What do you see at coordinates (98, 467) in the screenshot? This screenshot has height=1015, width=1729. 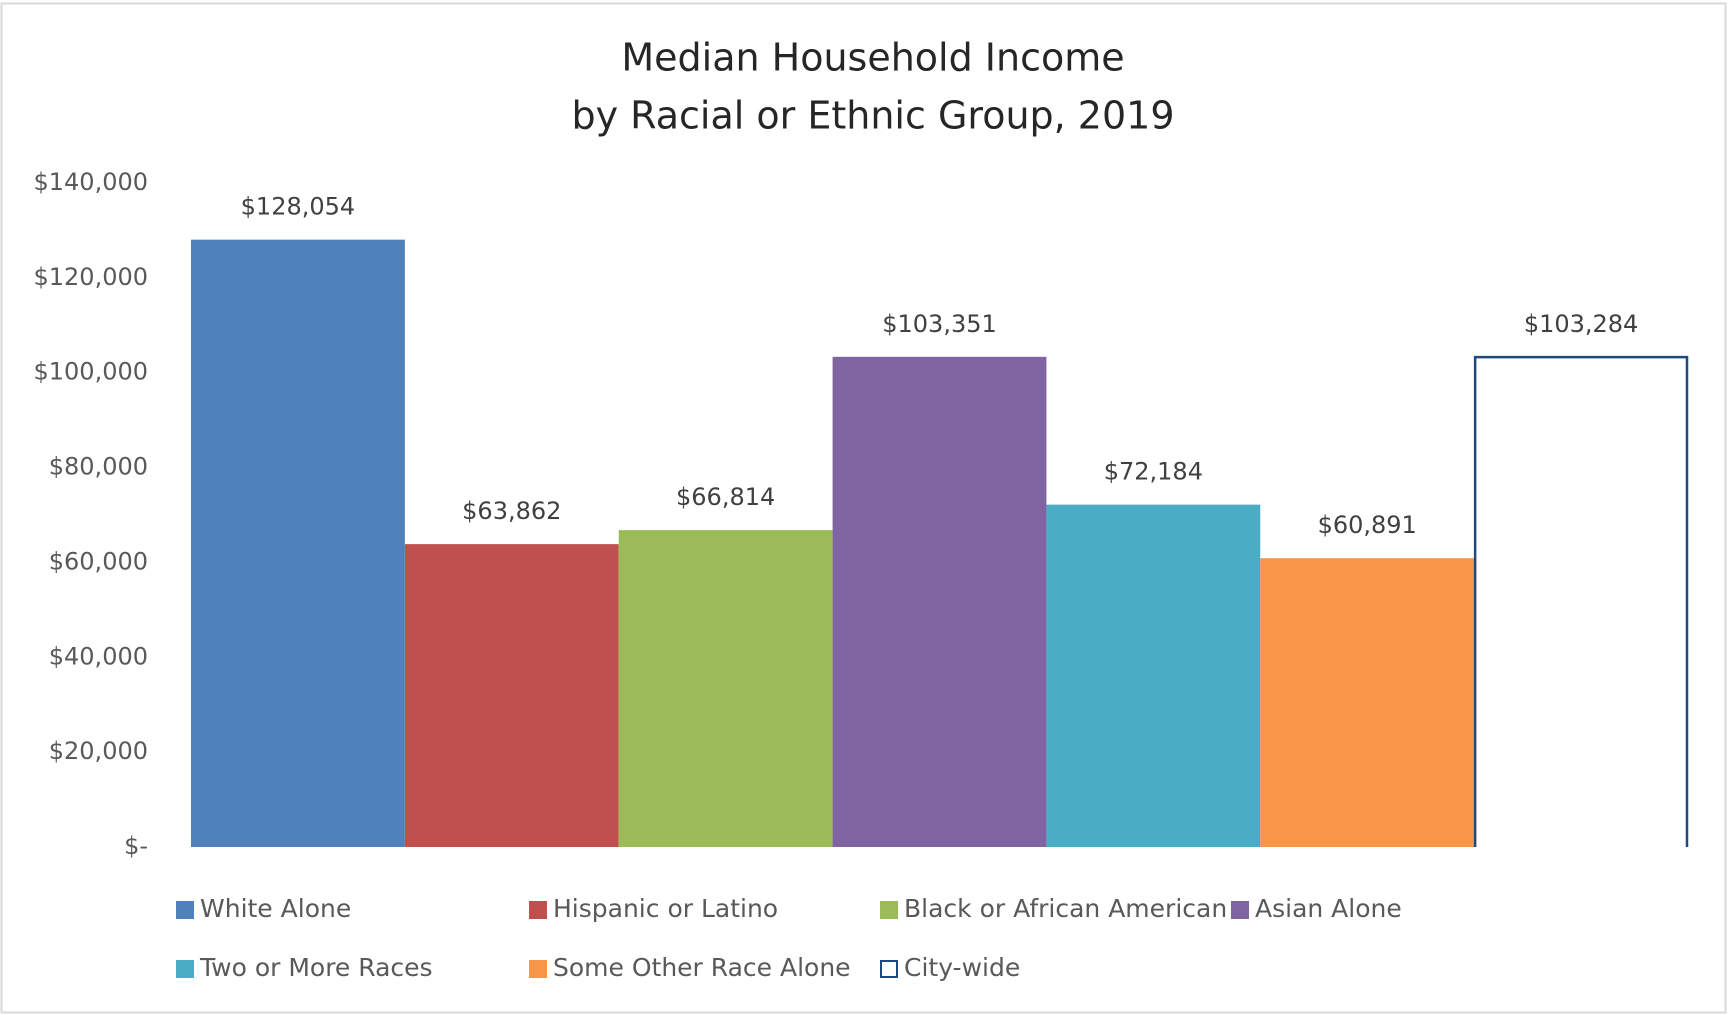 I see `y-tick-label: $80,000` at bounding box center [98, 467].